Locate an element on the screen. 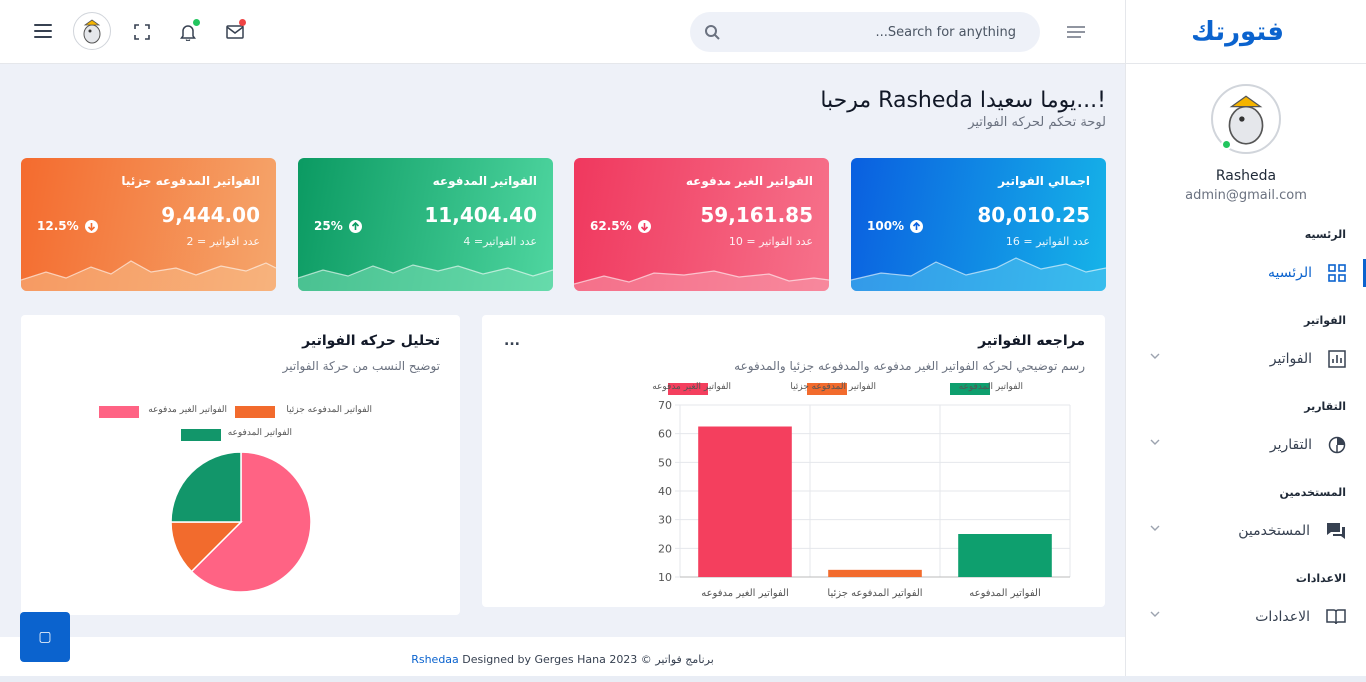 This screenshot has height=682, width=1366. sidebar-item-label: الرئسيه is located at coordinates (1290, 273).